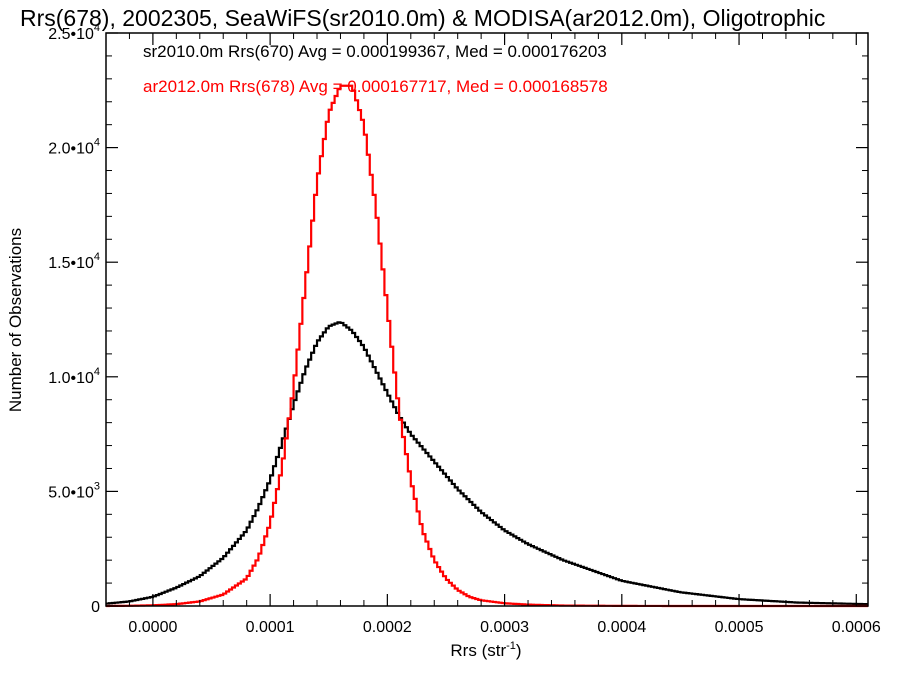 This screenshot has width=900, height=675. I want to click on x-tick-label: 0.0001, so click(270, 627).